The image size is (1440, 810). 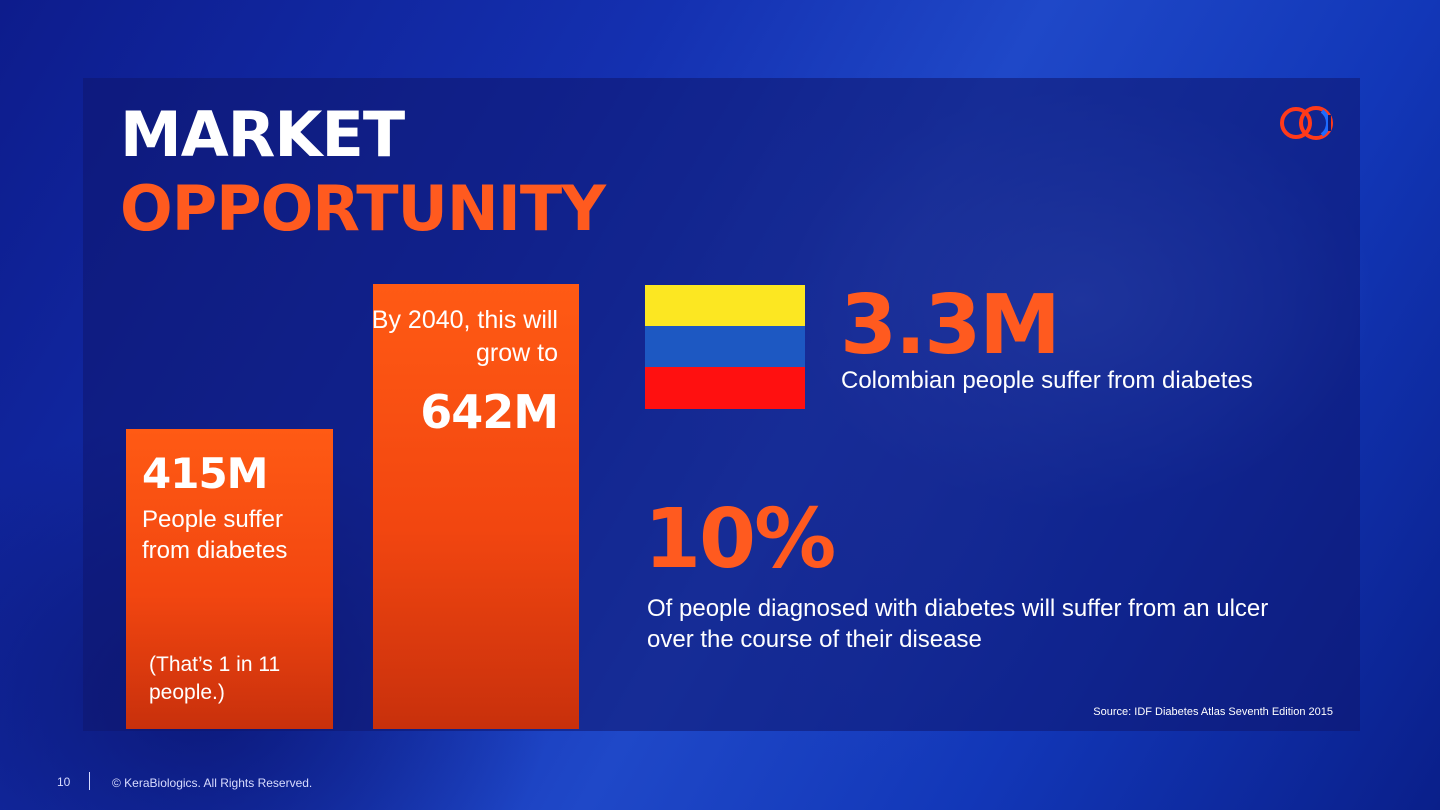 I want to click on title-line-1: MARKET, so click(x=262, y=134).